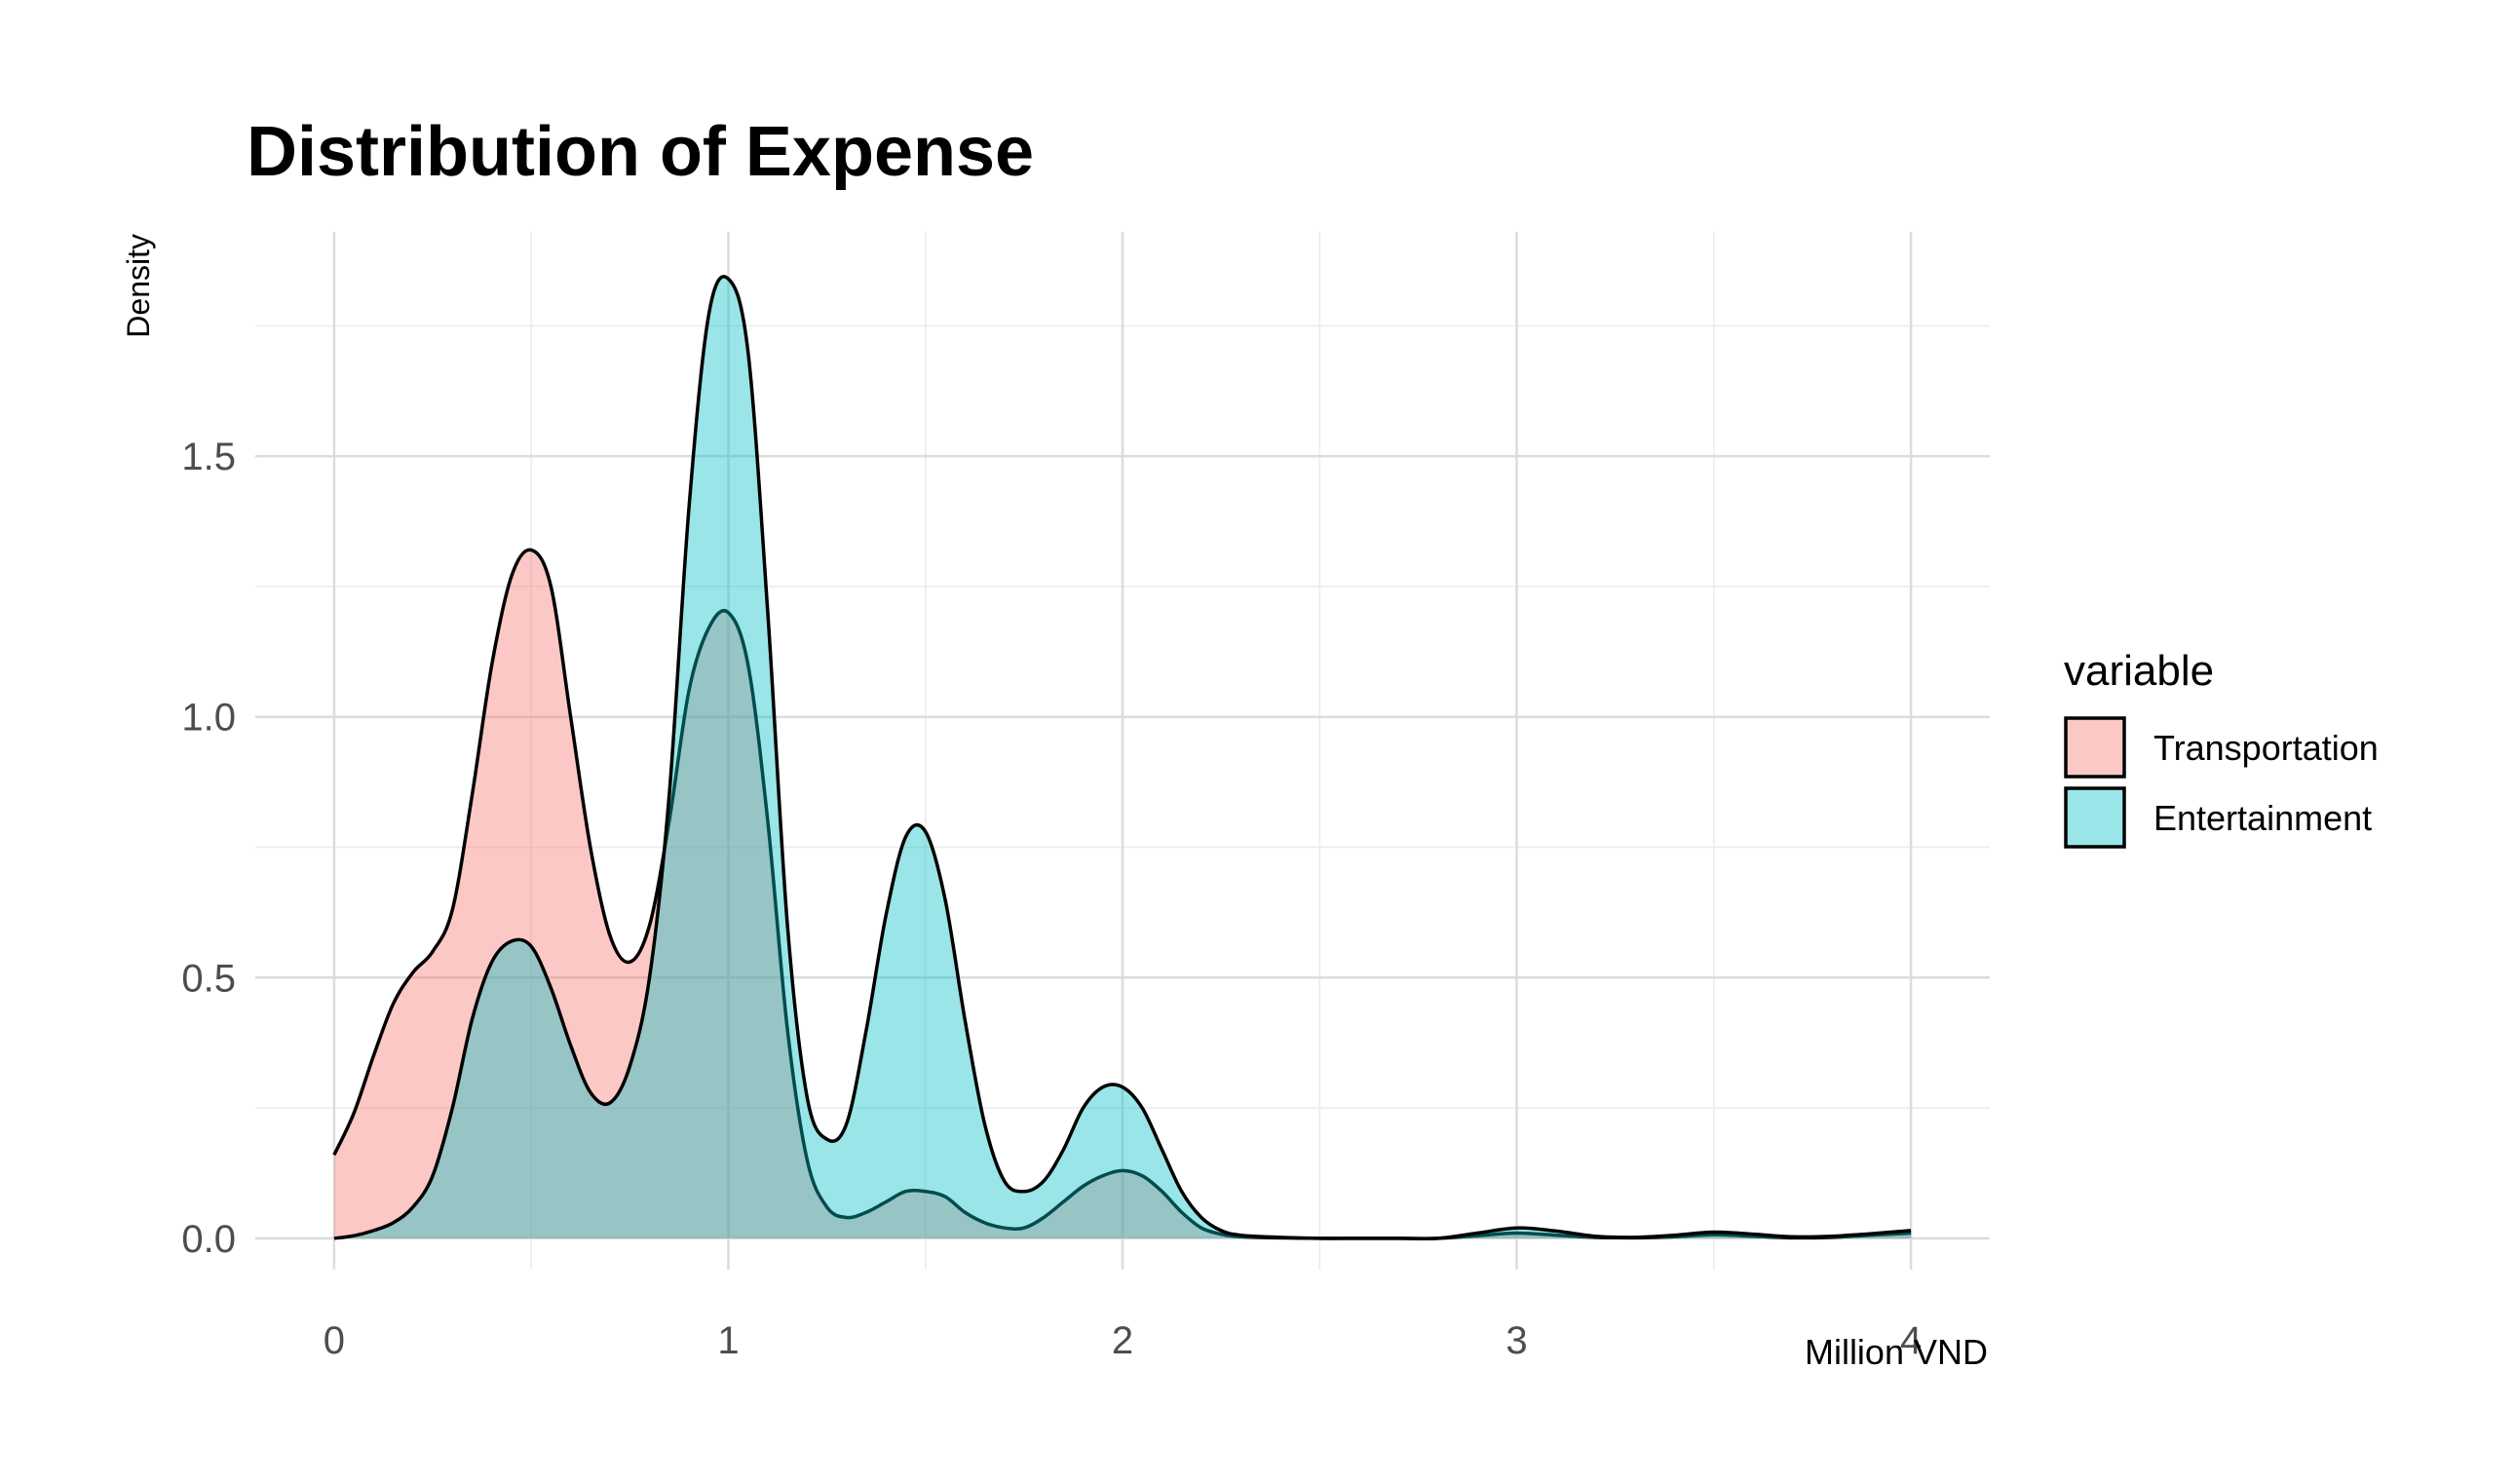 The width and height of the screenshot is (2515, 1484). I want to click on legend-label: Transportation, so click(2266, 748).